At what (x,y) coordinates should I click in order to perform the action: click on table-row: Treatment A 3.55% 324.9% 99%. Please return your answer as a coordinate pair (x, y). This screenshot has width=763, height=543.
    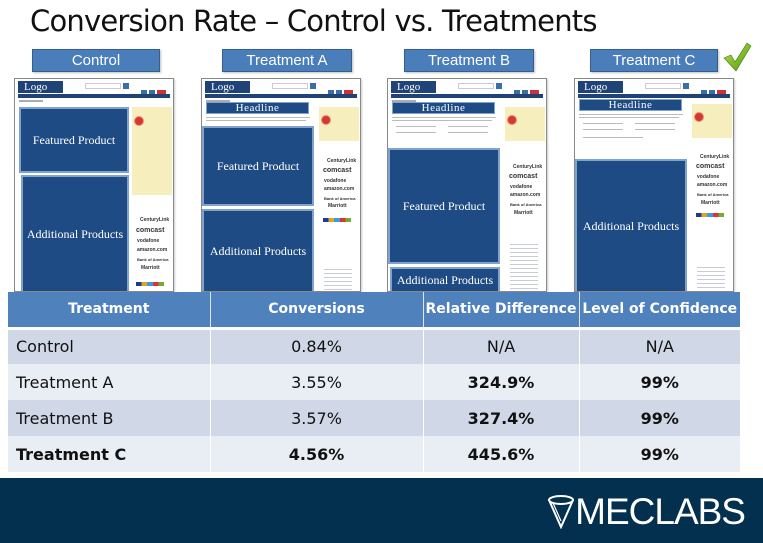
    Looking at the image, I should click on (374, 382).